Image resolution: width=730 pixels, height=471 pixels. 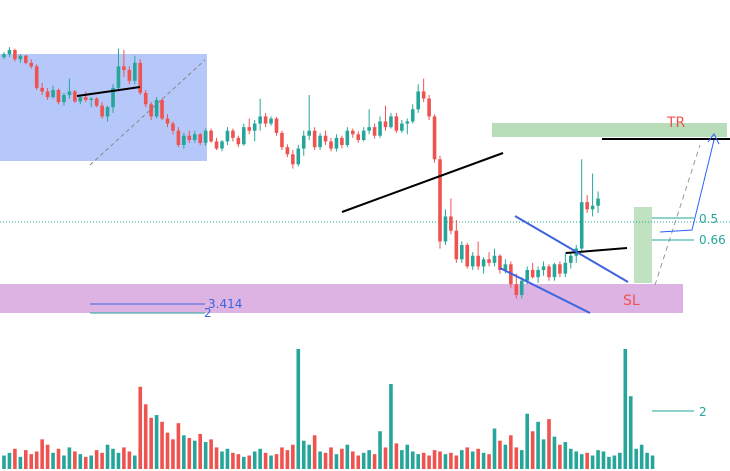 What do you see at coordinates (687, 186) in the screenshot?
I see `projection-arrow-path` at bounding box center [687, 186].